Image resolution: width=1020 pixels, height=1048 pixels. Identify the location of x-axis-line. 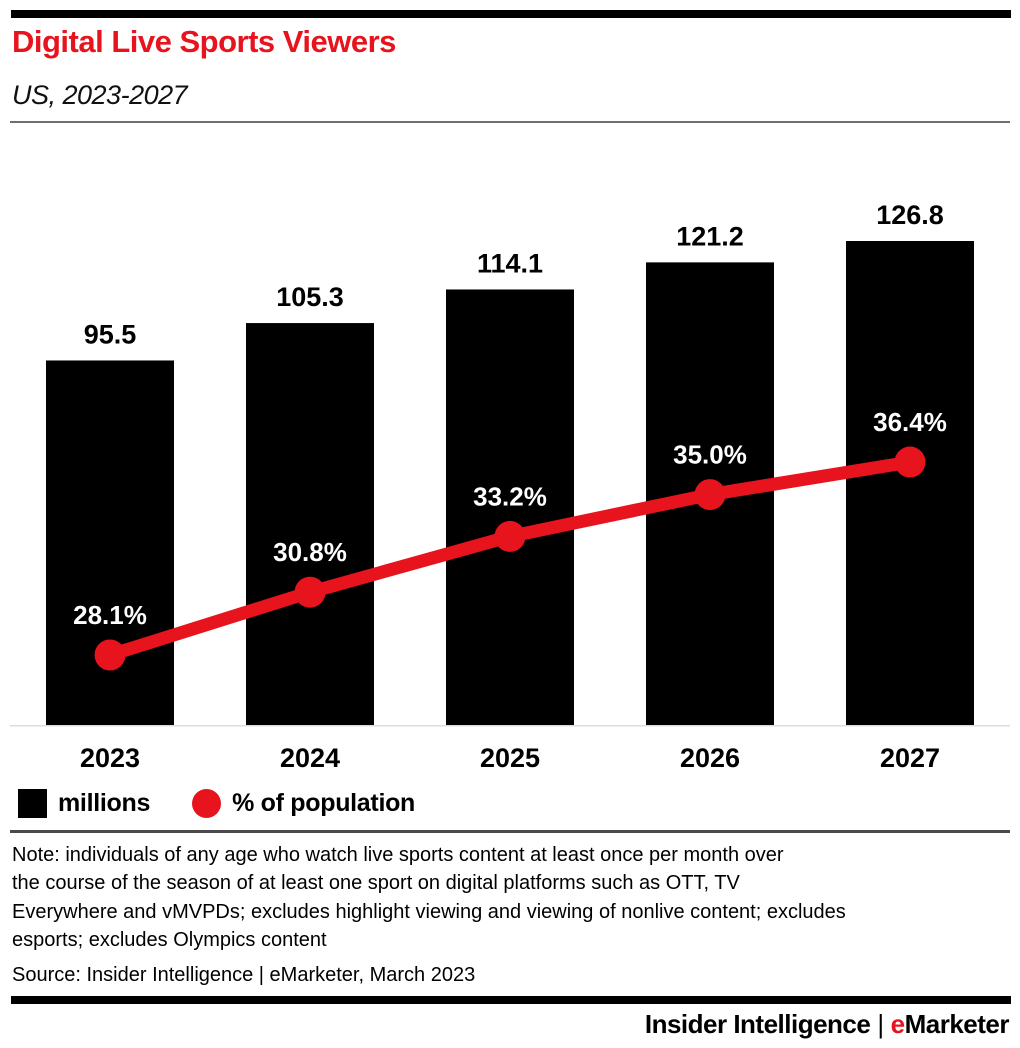
(510, 726).